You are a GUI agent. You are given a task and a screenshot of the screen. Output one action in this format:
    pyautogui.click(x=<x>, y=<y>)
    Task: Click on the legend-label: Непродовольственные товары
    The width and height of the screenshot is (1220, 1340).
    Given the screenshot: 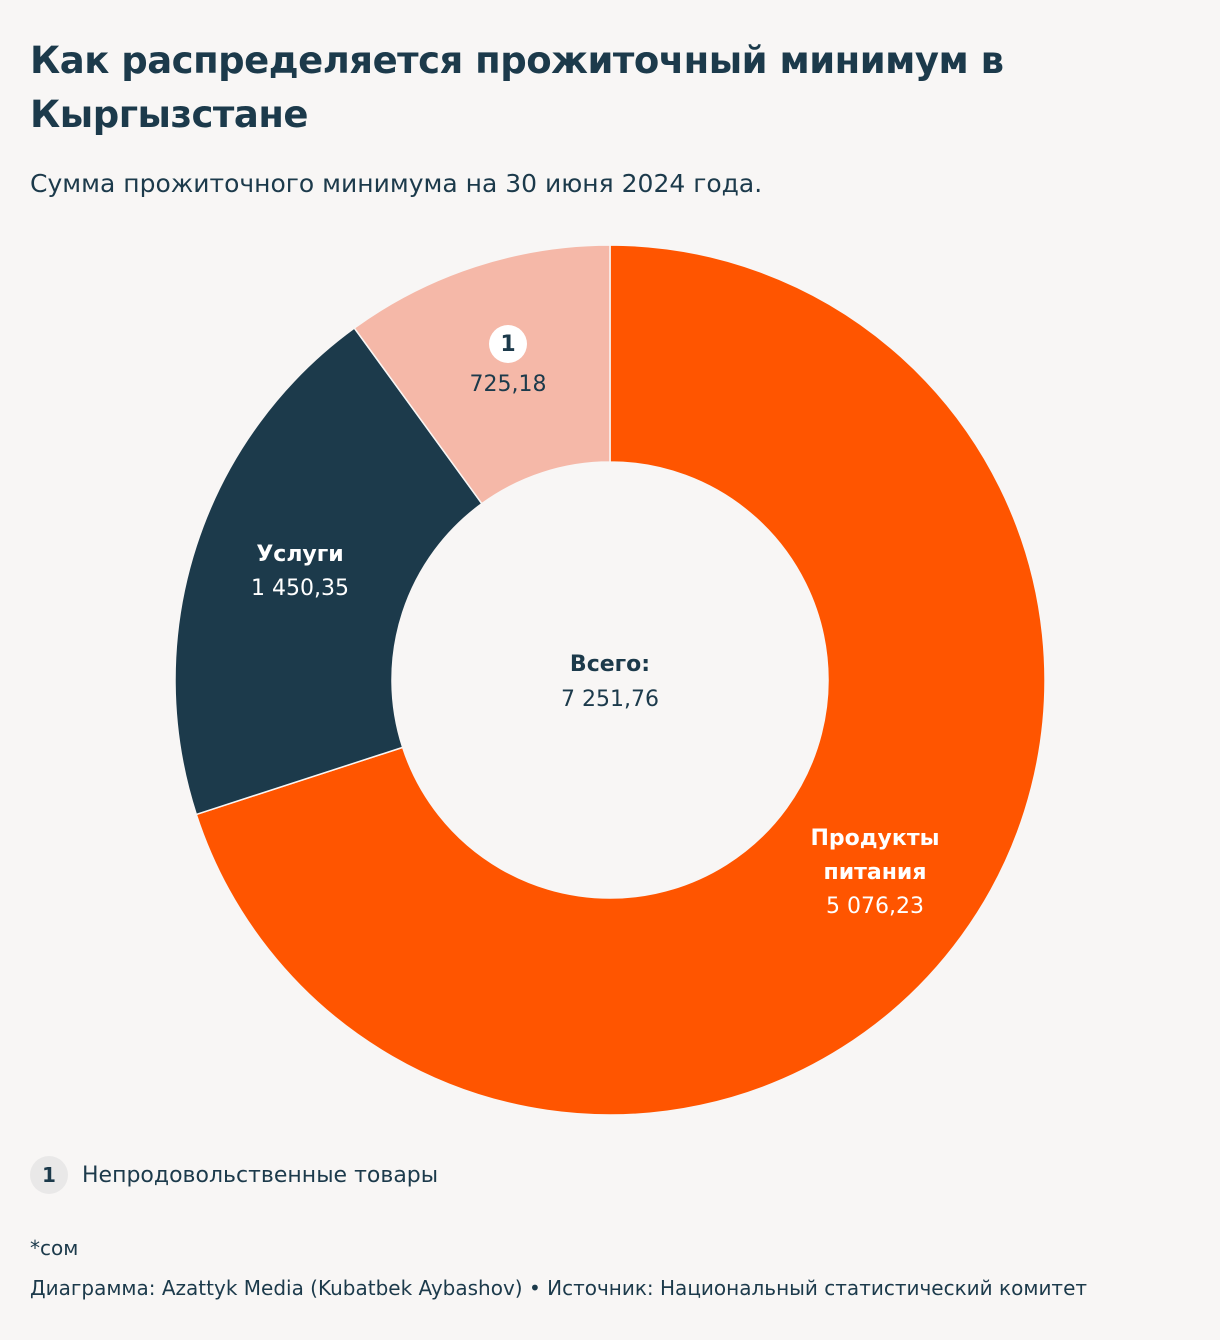 What is the action you would take?
    pyautogui.click(x=260, y=1175)
    